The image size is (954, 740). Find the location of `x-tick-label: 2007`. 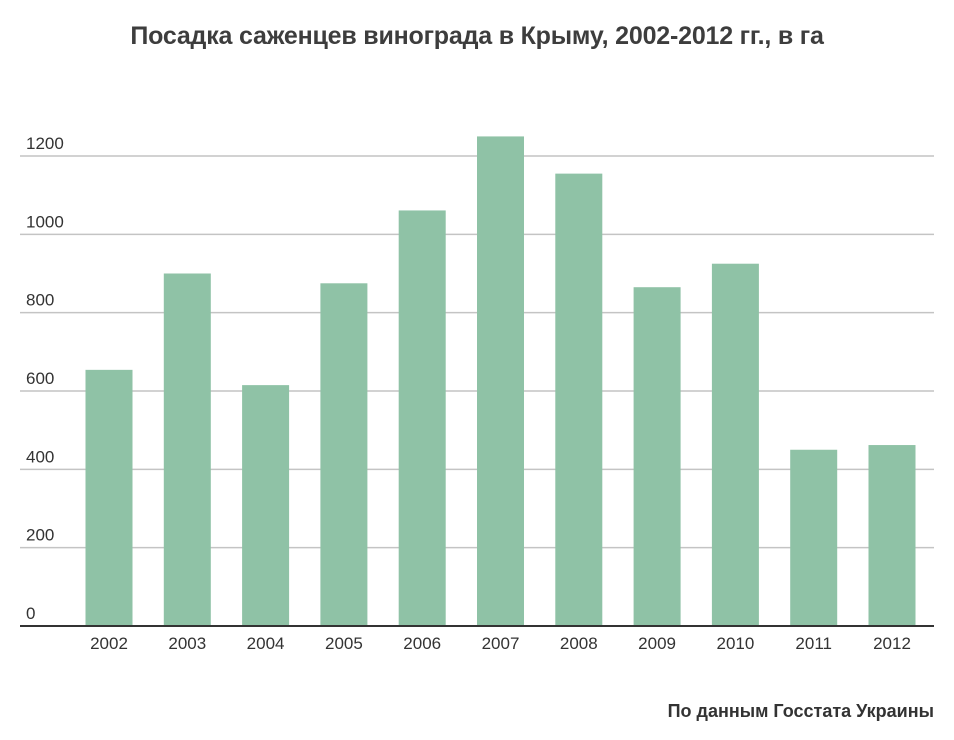

x-tick-label: 2007 is located at coordinates (501, 643).